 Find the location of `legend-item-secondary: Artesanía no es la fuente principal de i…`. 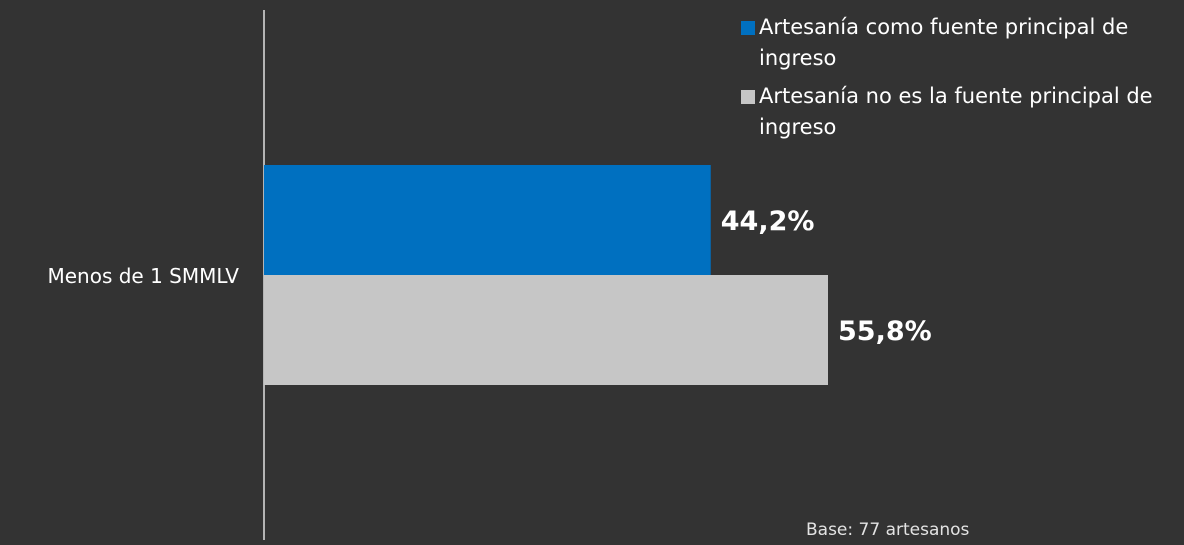

legend-item-secondary: Artesanía no es la fuente principal de i… is located at coordinates (961, 112).